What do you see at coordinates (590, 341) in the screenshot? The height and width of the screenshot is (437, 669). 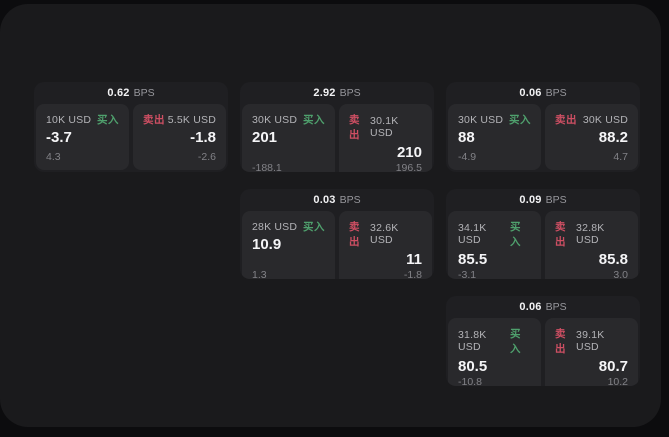 I see `sell-amount: 39.1K USD` at bounding box center [590, 341].